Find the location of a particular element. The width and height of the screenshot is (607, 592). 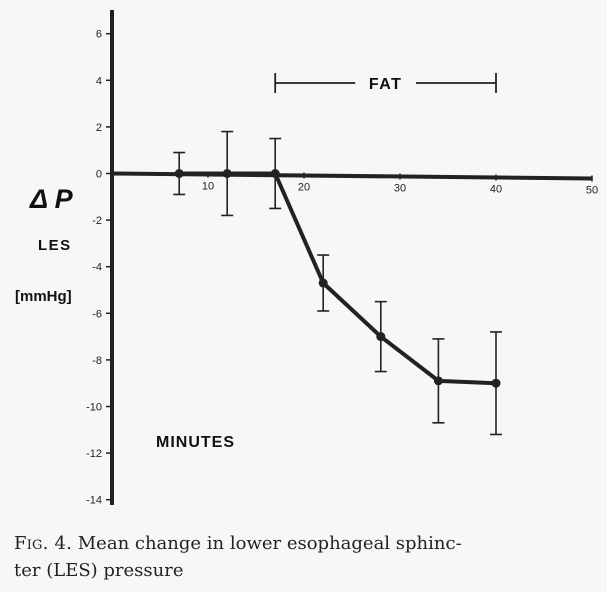

x-tick-label: 10 is located at coordinates (208, 187).